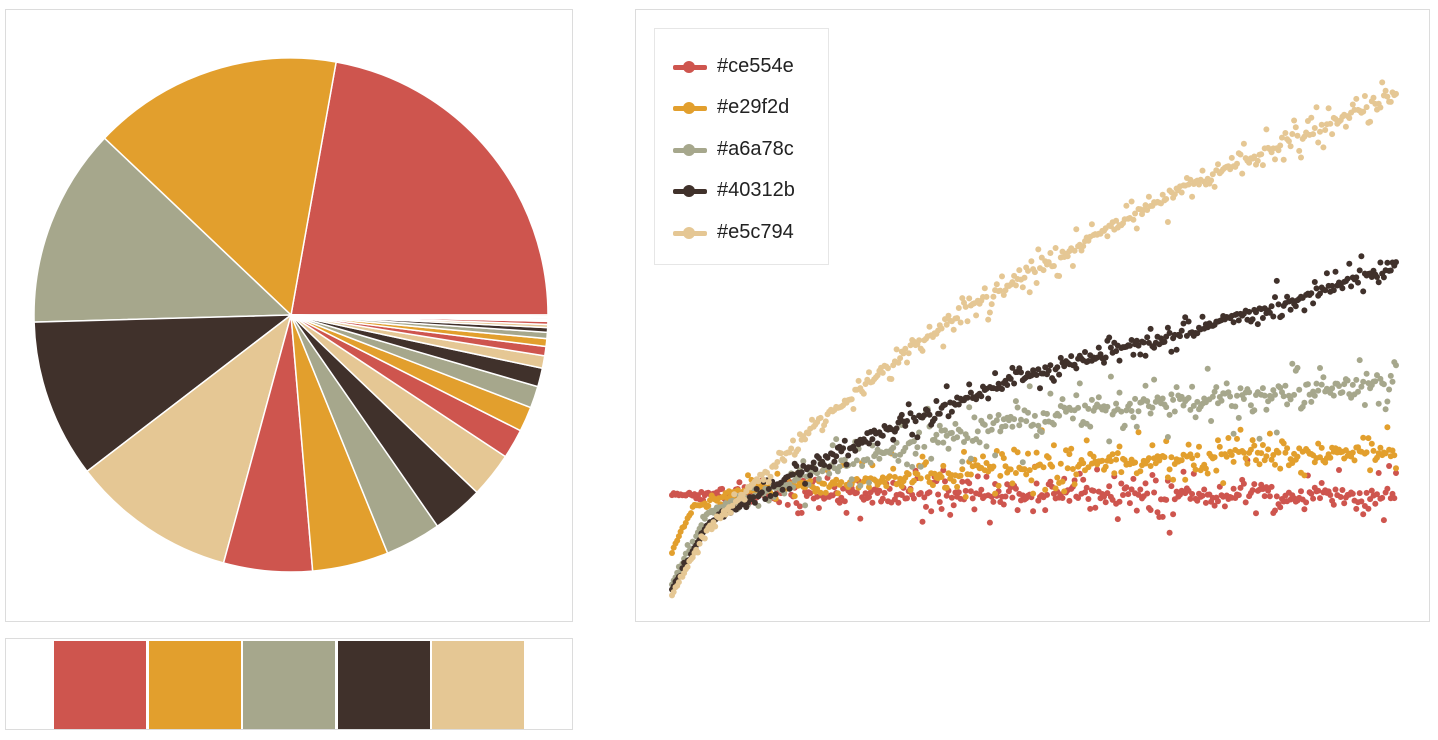  What do you see at coordinates (100, 685) in the screenshot?
I see `palette-swatch` at bounding box center [100, 685].